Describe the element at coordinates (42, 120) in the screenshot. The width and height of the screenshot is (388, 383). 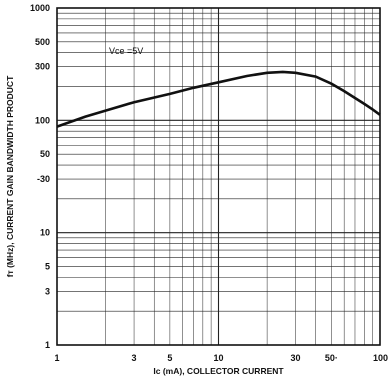
I see `y-tick-label: 100` at that location.